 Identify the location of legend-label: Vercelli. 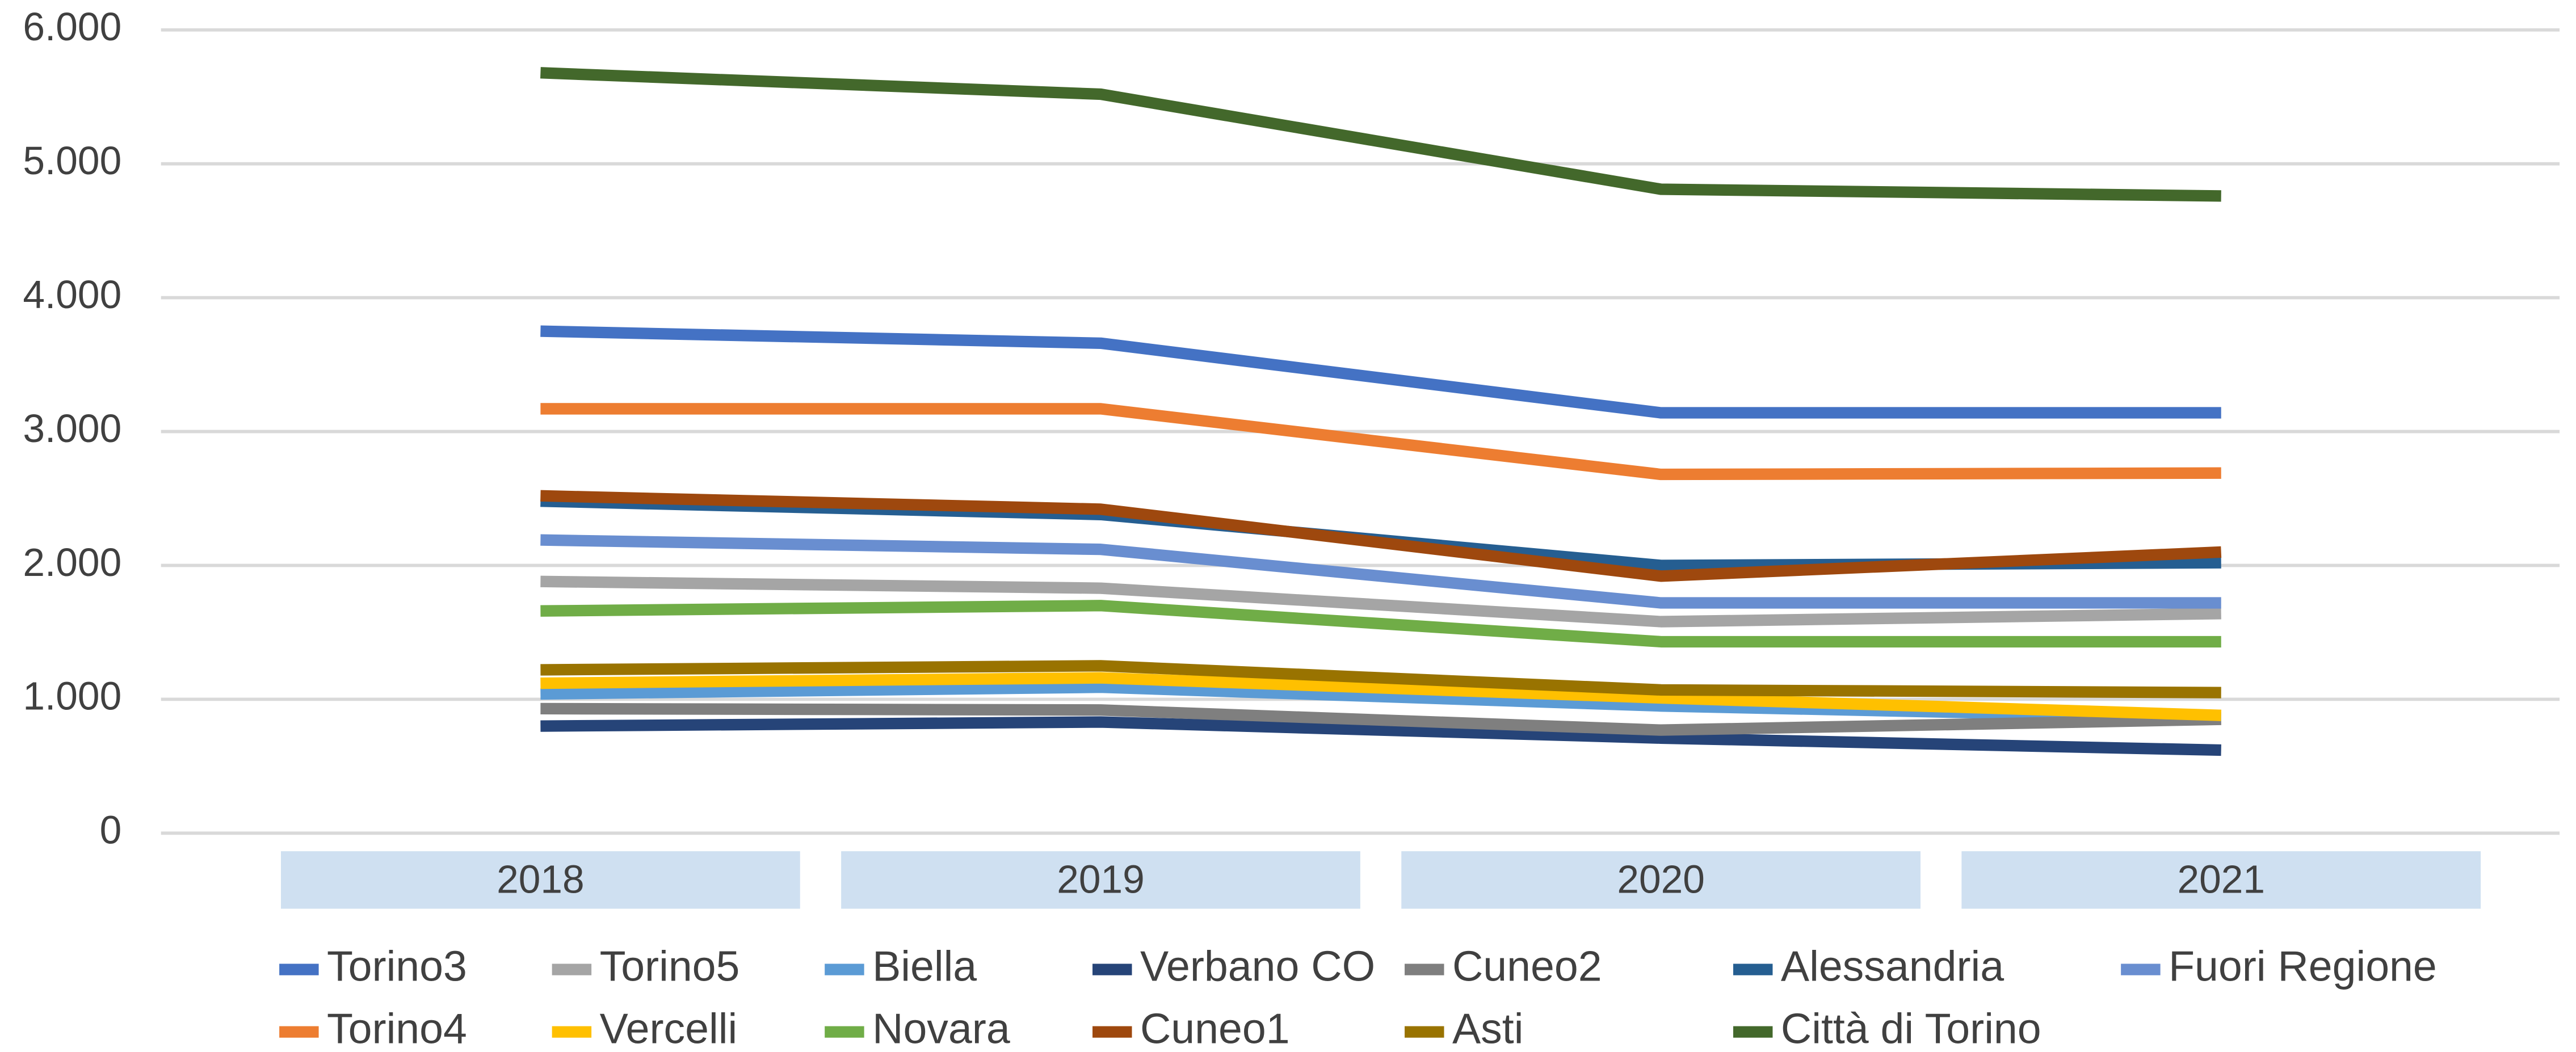
(669, 1028).